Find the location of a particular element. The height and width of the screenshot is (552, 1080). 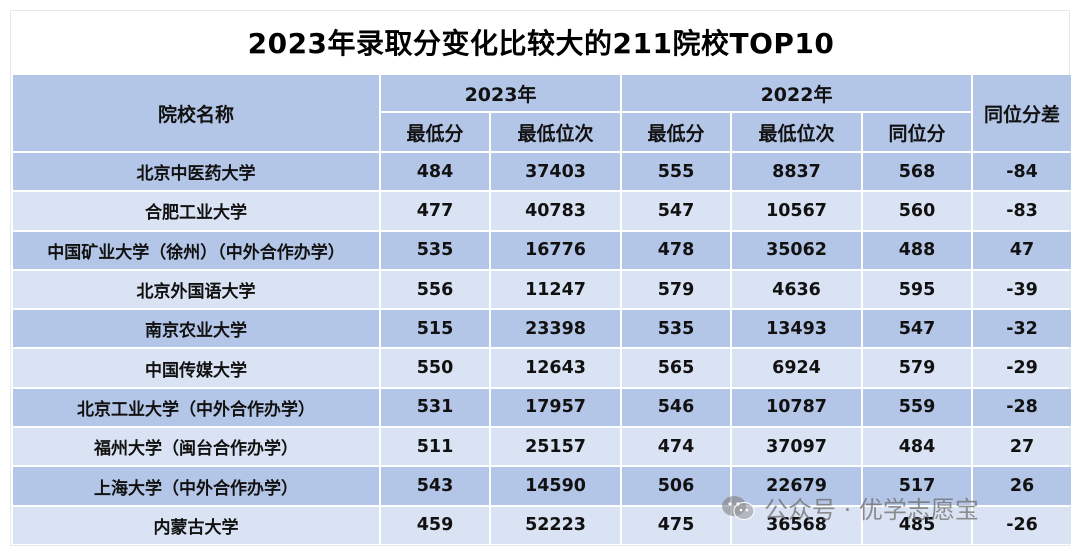

table-row: 合肥工业大学 477 40783 547 10567 560 -83 is located at coordinates (542, 211).